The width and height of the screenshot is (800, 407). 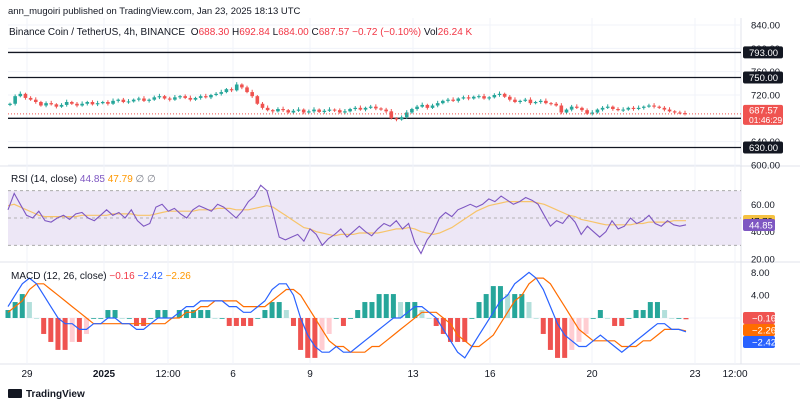 What do you see at coordinates (310, 374) in the screenshot?
I see `x-tick-label: 9` at bounding box center [310, 374].